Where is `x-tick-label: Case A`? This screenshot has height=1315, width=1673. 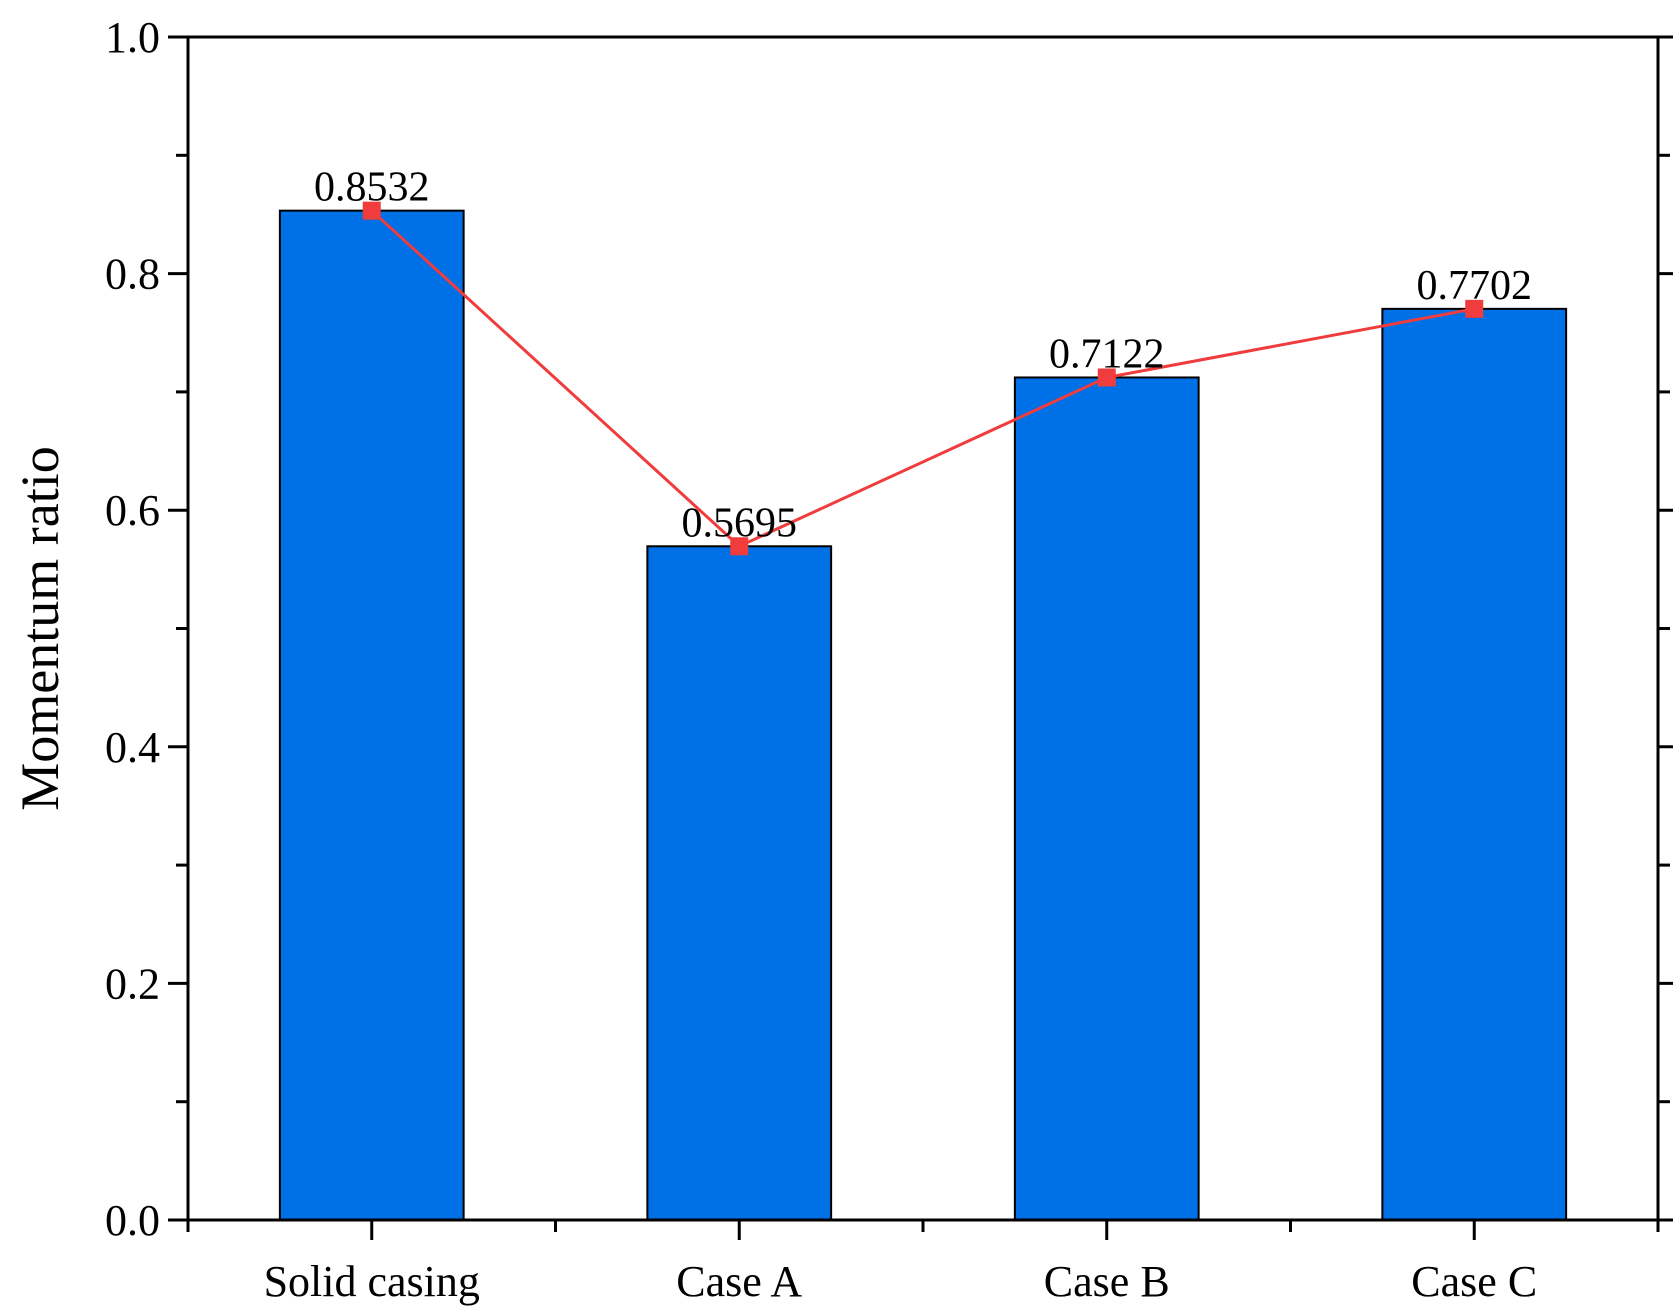 x-tick-label: Case A is located at coordinates (739, 1281).